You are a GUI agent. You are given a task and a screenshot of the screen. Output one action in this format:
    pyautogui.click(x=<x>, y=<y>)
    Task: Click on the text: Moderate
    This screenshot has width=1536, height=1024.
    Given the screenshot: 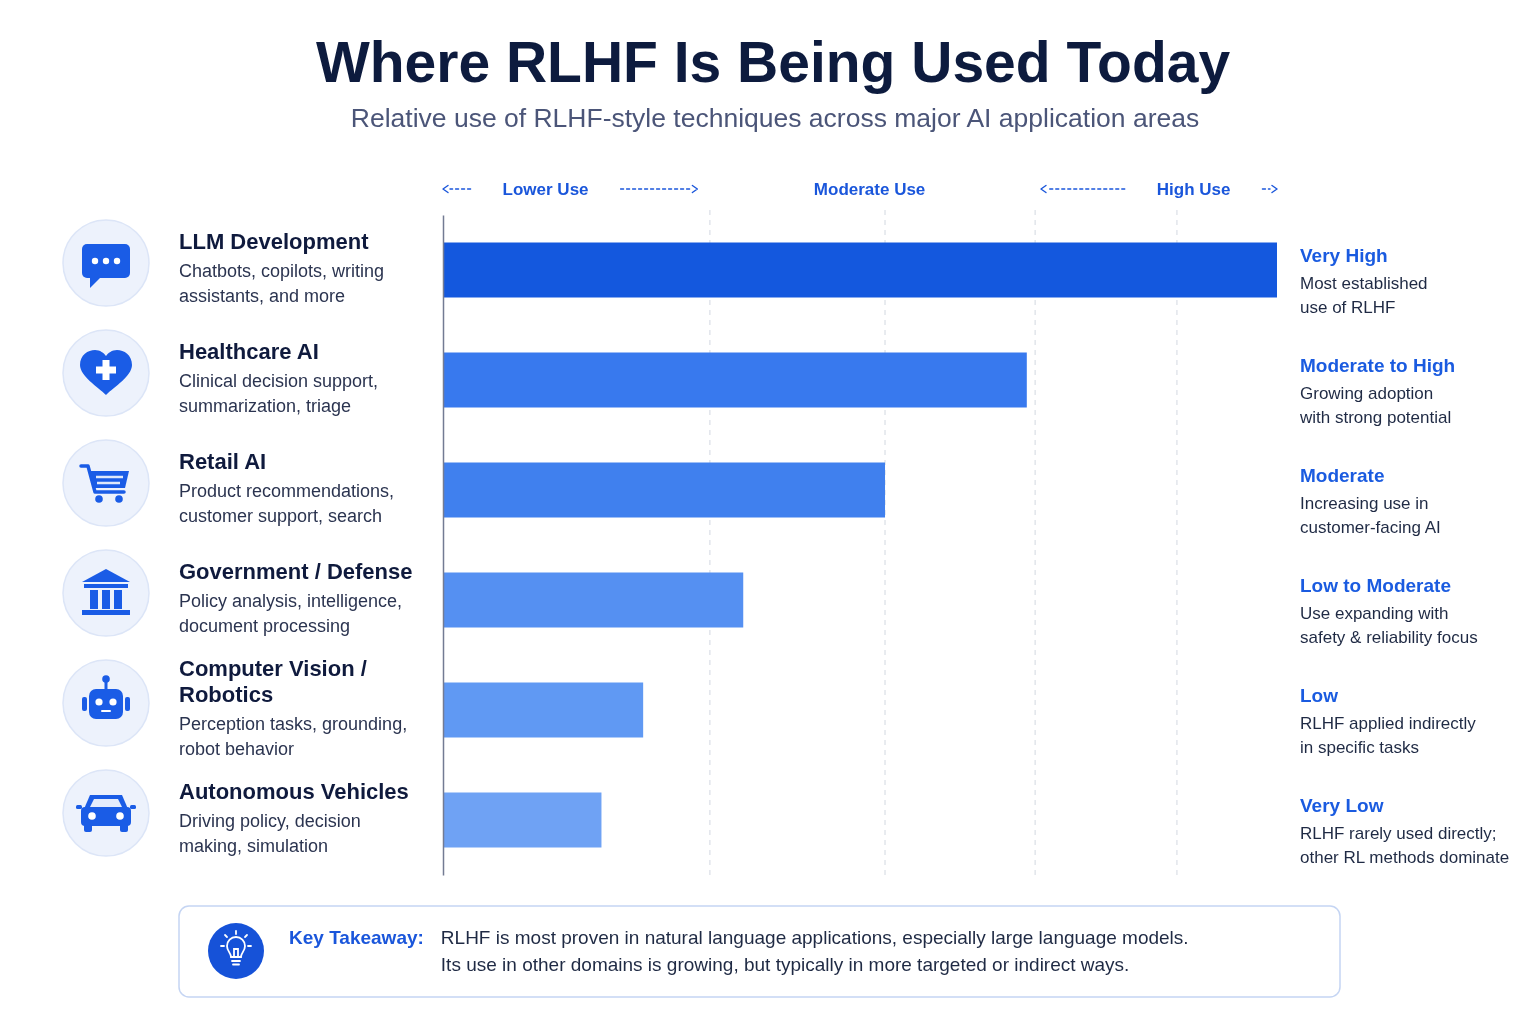 What is the action you would take?
    pyautogui.click(x=1342, y=475)
    